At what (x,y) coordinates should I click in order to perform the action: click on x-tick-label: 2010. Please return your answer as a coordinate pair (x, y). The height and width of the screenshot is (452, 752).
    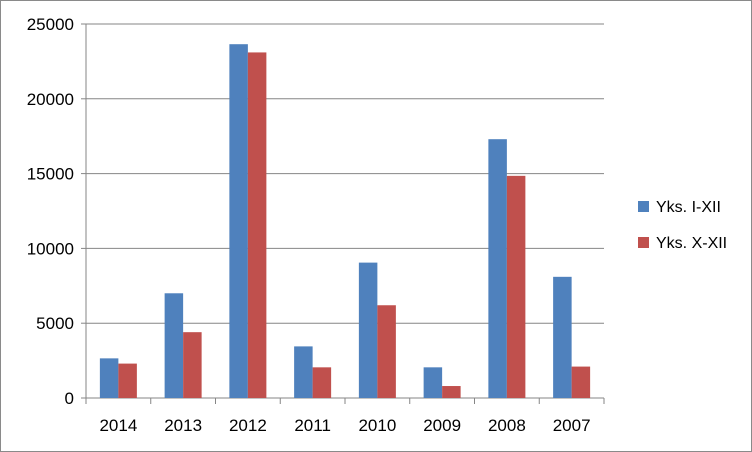
    Looking at the image, I should click on (377, 425).